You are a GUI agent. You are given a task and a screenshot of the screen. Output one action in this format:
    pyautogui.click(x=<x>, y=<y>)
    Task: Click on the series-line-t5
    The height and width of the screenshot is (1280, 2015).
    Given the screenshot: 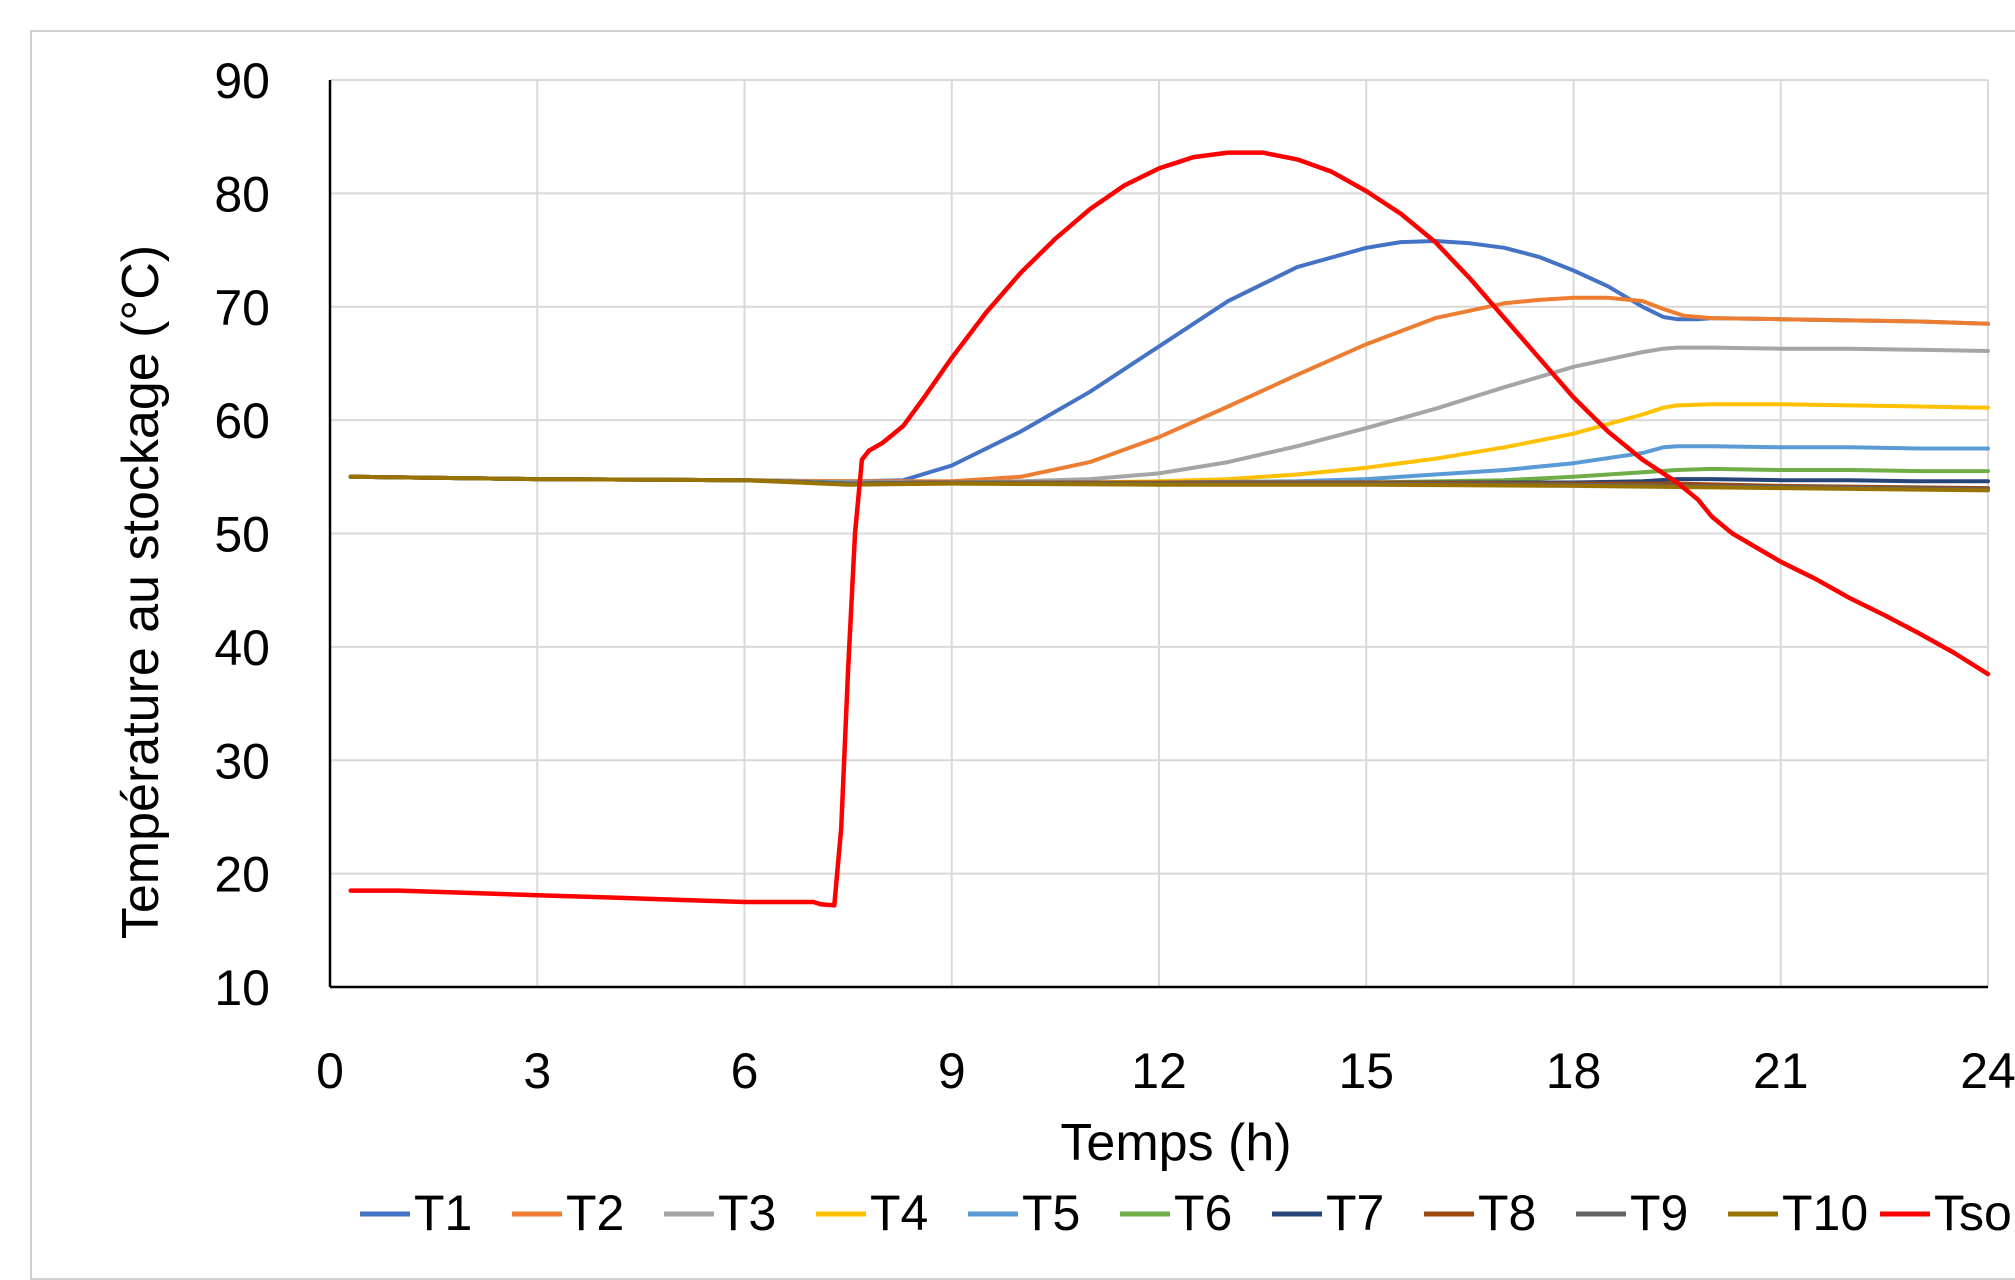 What is the action you would take?
    pyautogui.click(x=1169, y=464)
    